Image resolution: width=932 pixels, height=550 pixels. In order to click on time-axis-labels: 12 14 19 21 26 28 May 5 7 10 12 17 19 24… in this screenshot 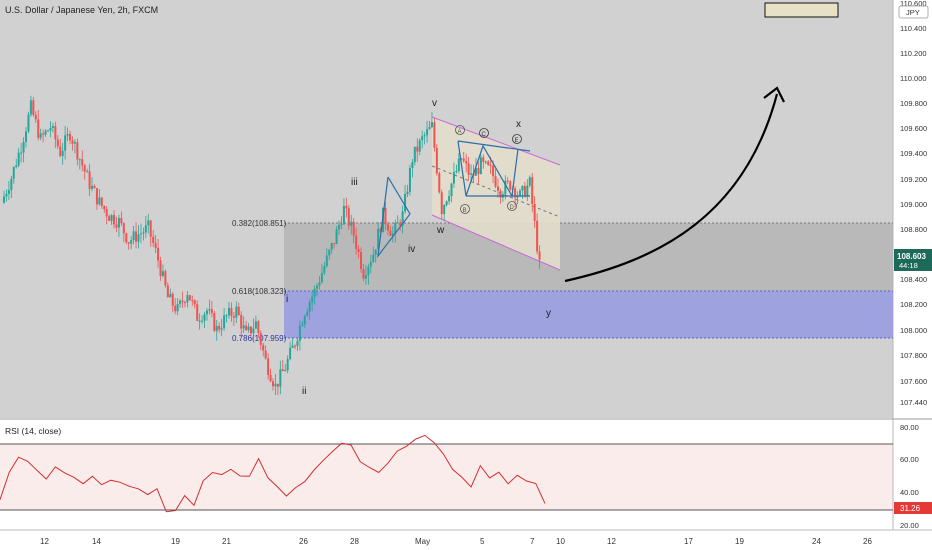, I will do `click(456, 541)`.